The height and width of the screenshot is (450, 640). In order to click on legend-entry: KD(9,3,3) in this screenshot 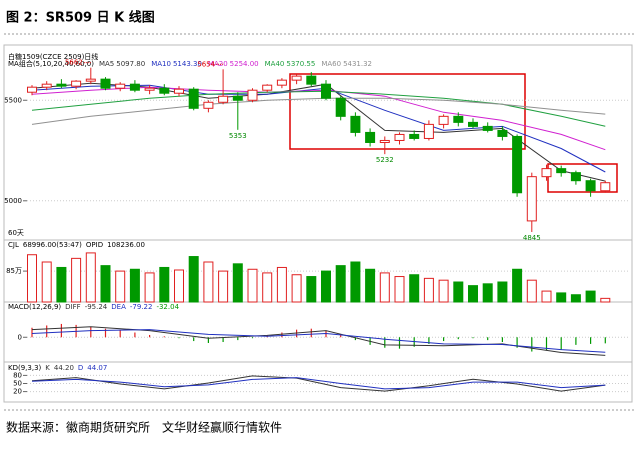, I will do `click(25, 368)`.